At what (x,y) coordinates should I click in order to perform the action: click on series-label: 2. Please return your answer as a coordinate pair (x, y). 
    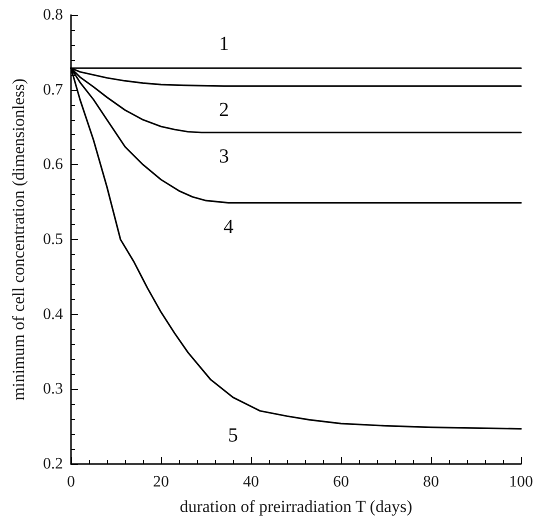
    Looking at the image, I should click on (224, 110).